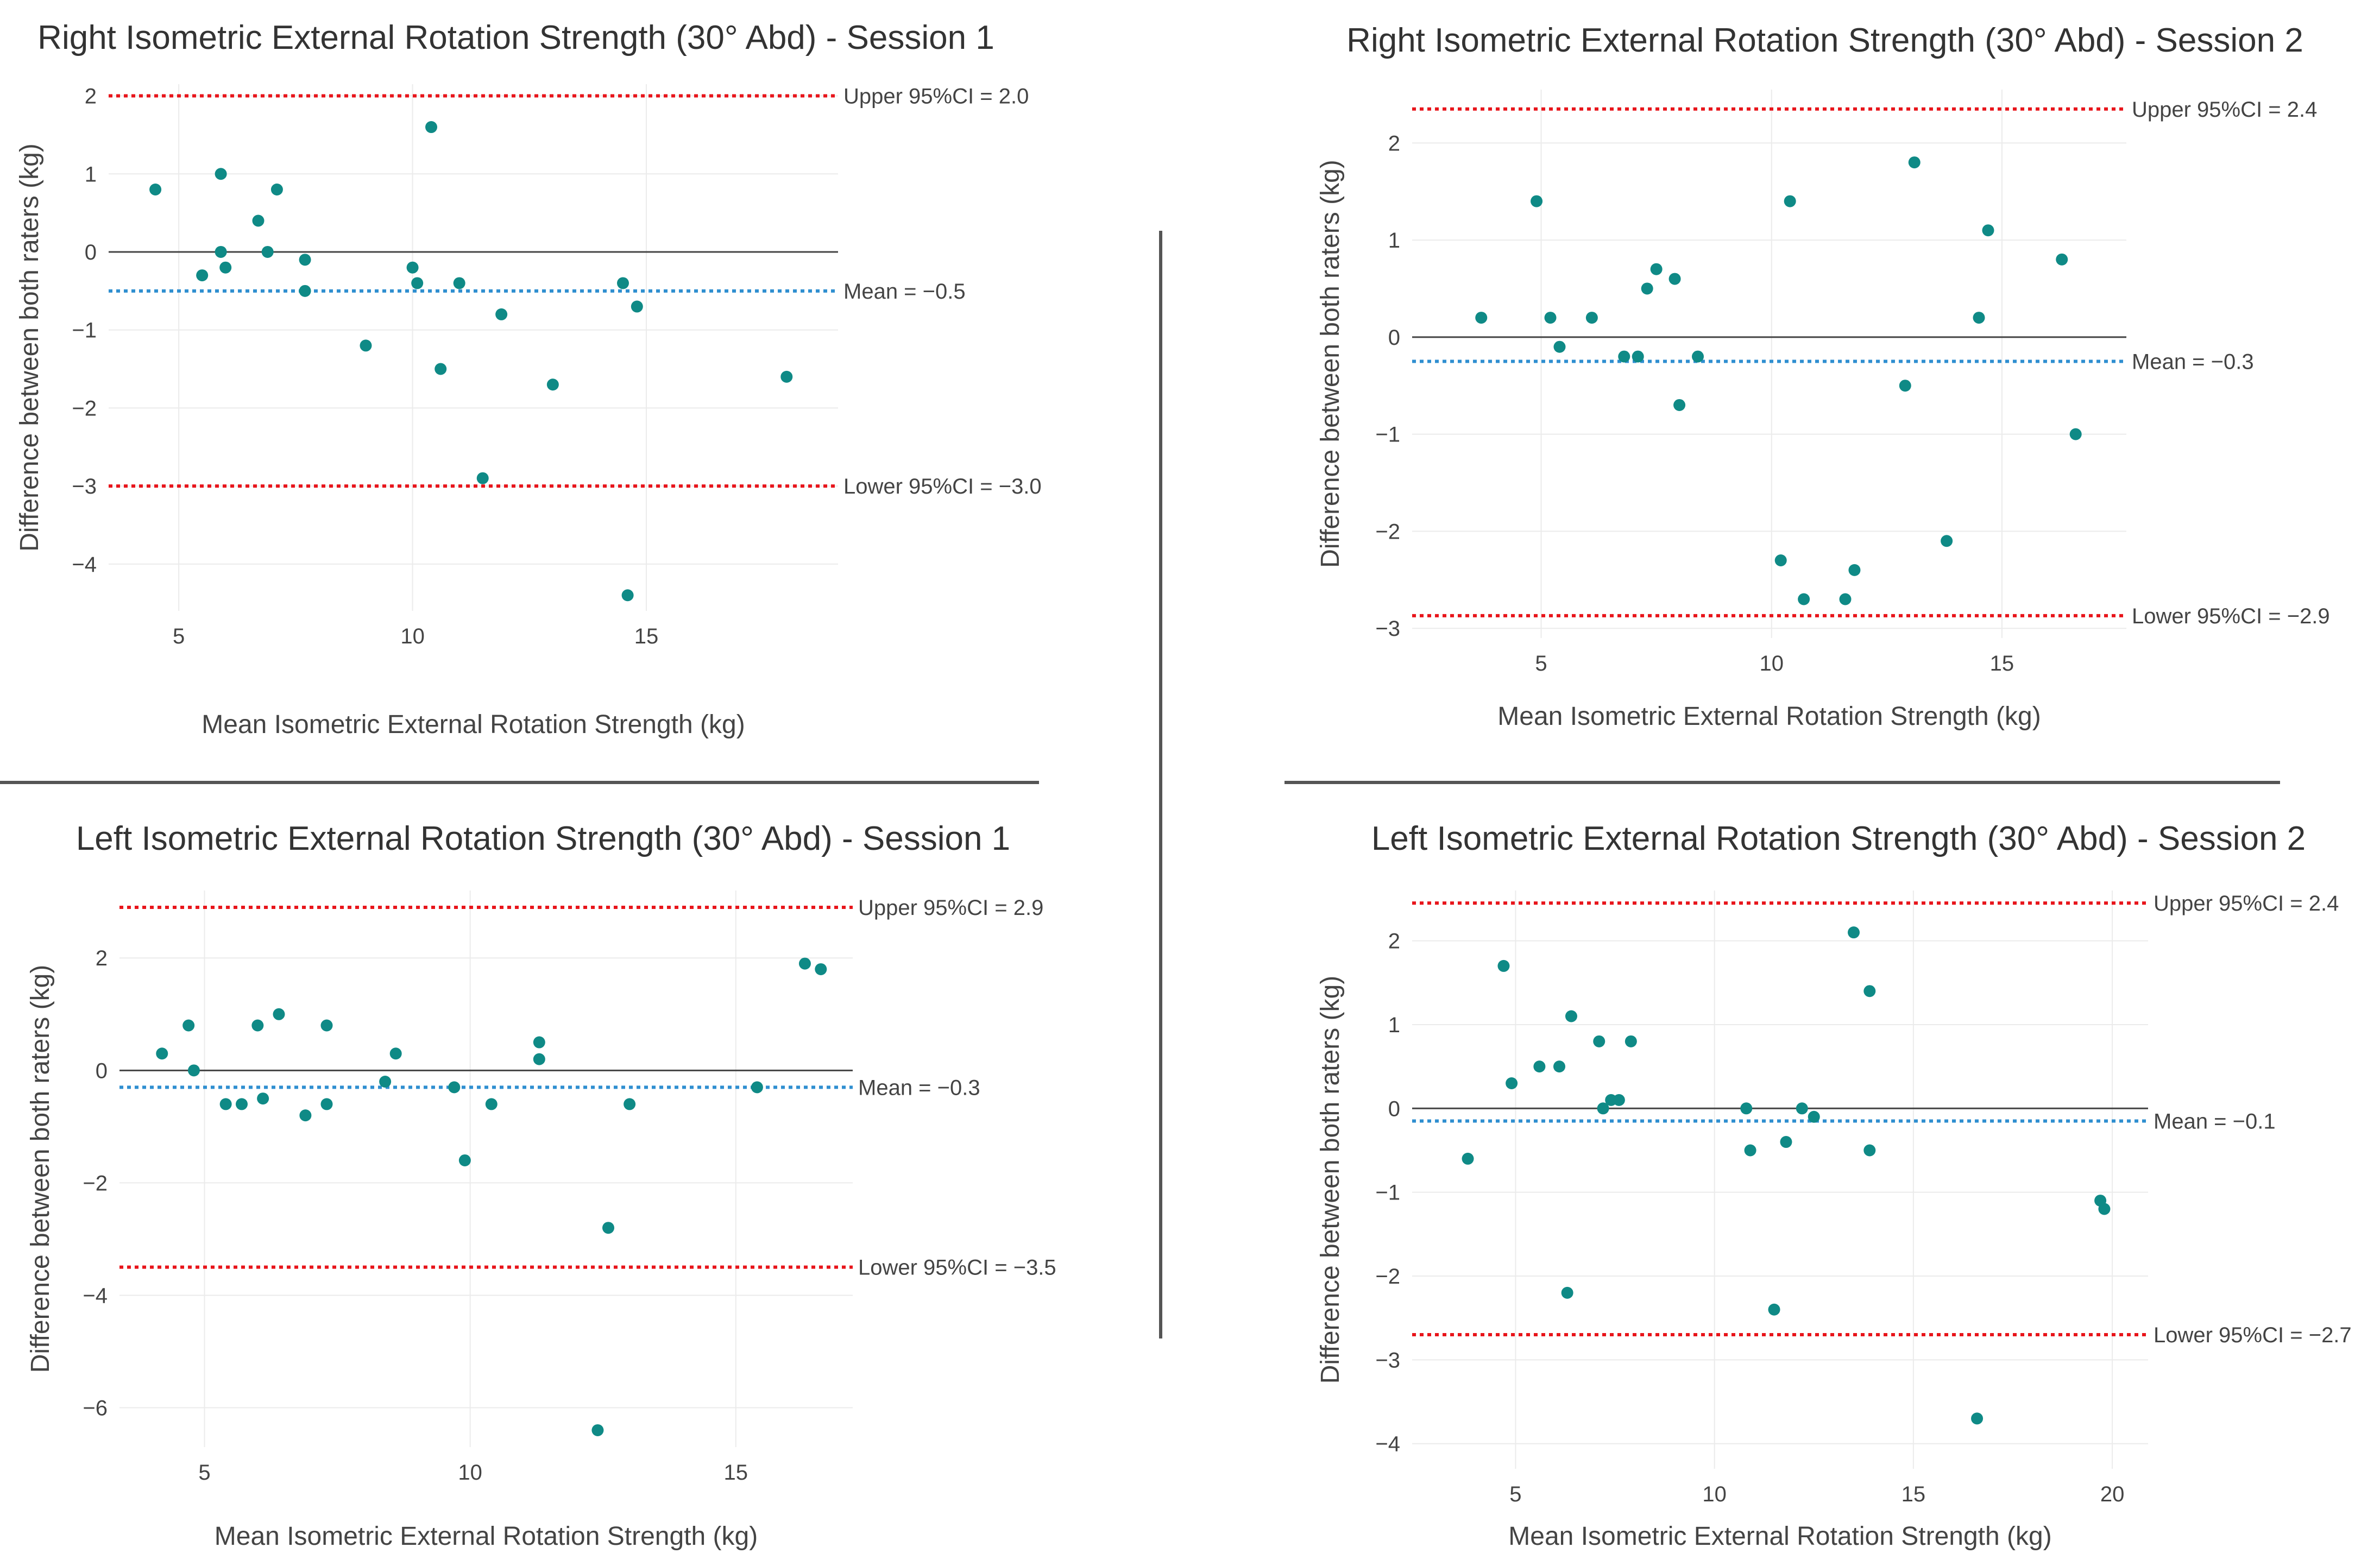  What do you see at coordinates (1914, 1494) in the screenshot?
I see `chart-3-x-tick-label: 15` at bounding box center [1914, 1494].